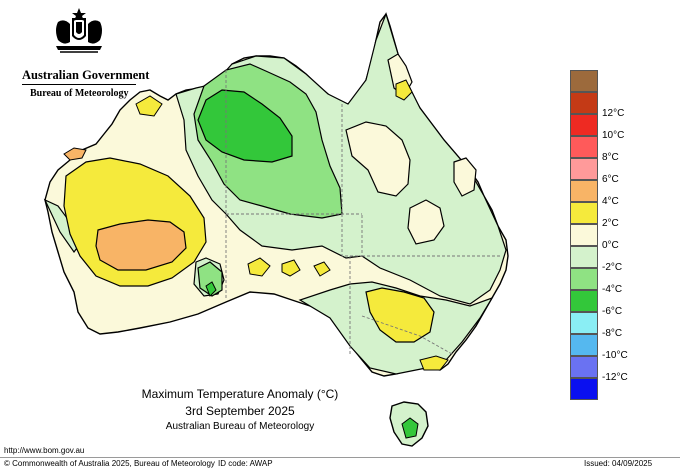  I want to click on warm-zone-southeast, so click(400, 315).